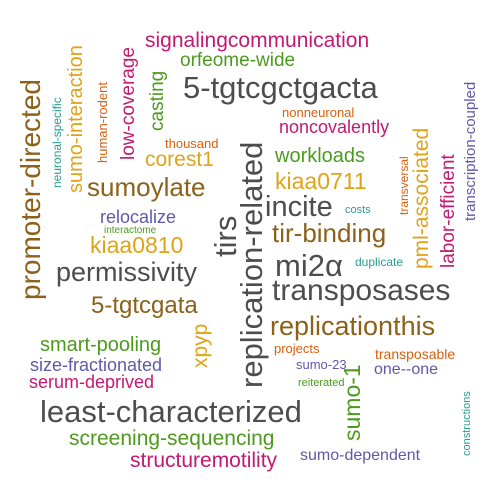  Describe the element at coordinates (146, 187) in the screenshot. I see `word-sumoylate: sumoylate` at that location.